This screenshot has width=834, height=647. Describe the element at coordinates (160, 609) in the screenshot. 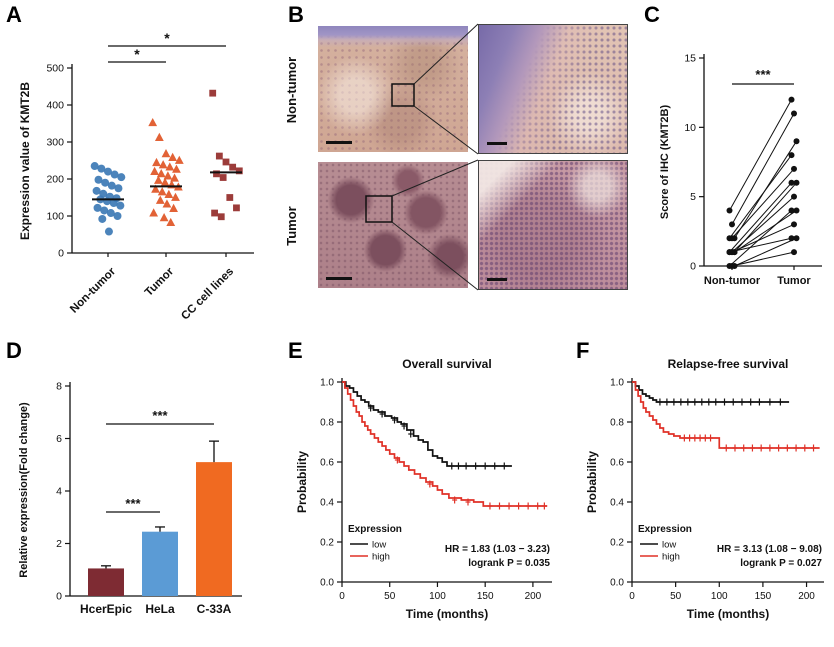

I see `panel-d-category-label: HeLa` at that location.